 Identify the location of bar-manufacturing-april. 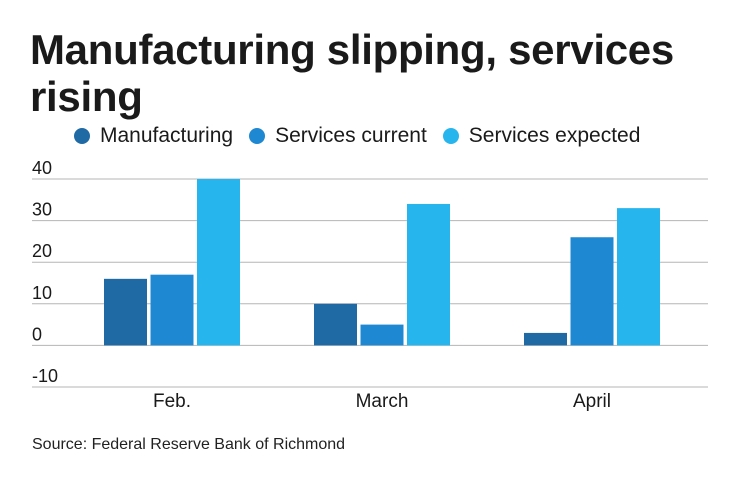
(545, 339).